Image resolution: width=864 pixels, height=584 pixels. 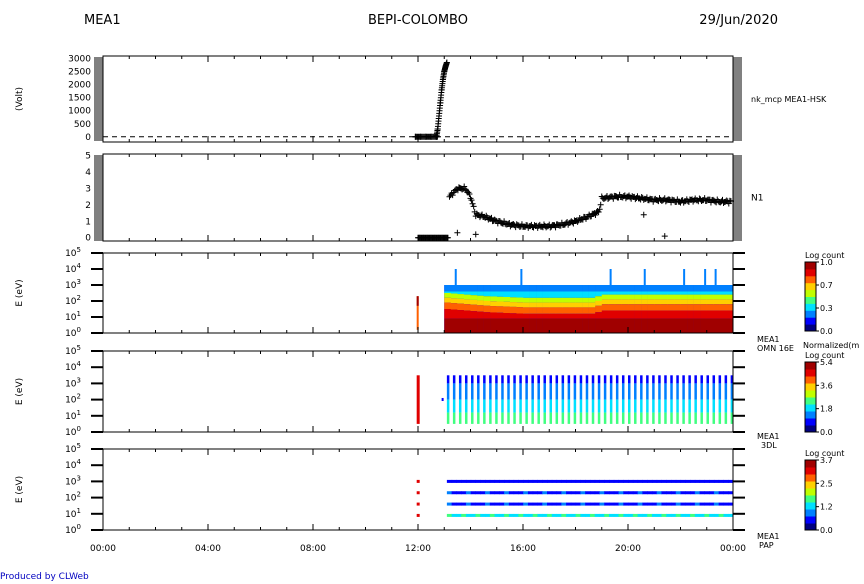 What do you see at coordinates (103, 549) in the screenshot?
I see `x-tick-label: 00:00` at bounding box center [103, 549].